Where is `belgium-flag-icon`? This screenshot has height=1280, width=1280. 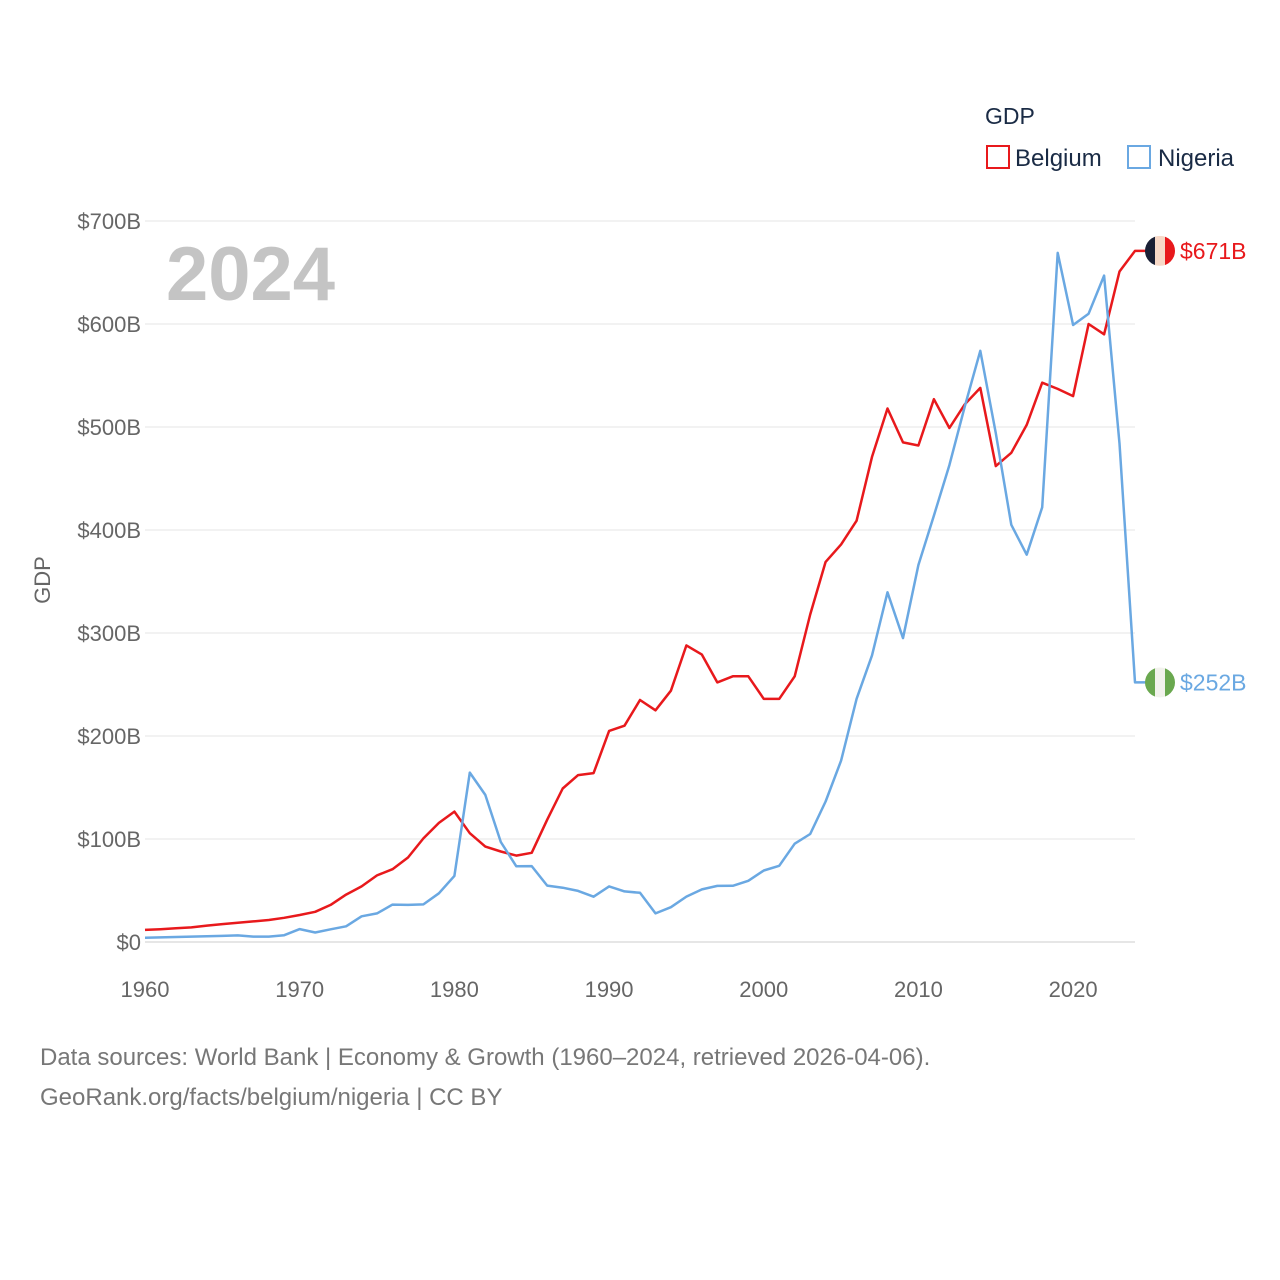
belgium-flag-icon is located at coordinates (1160, 250).